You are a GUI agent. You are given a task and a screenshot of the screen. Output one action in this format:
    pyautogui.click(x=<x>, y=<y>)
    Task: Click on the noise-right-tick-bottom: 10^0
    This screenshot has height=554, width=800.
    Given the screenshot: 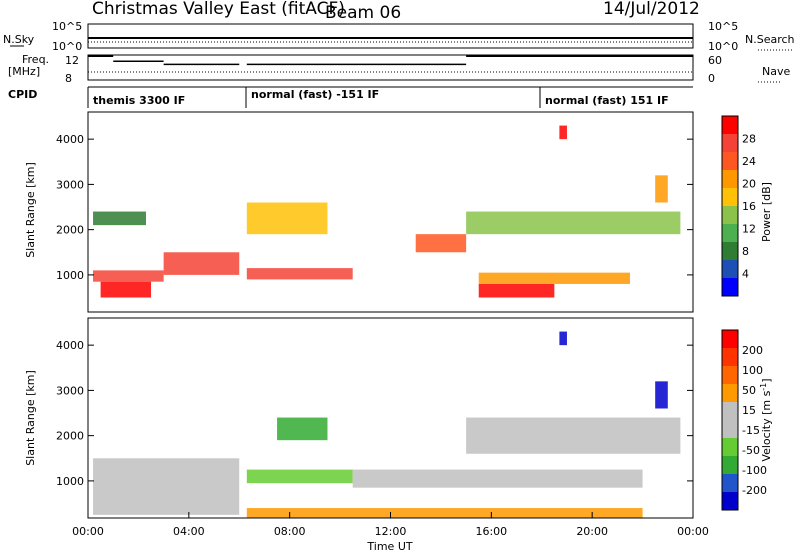 What is the action you would take?
    pyautogui.click(x=723, y=46)
    